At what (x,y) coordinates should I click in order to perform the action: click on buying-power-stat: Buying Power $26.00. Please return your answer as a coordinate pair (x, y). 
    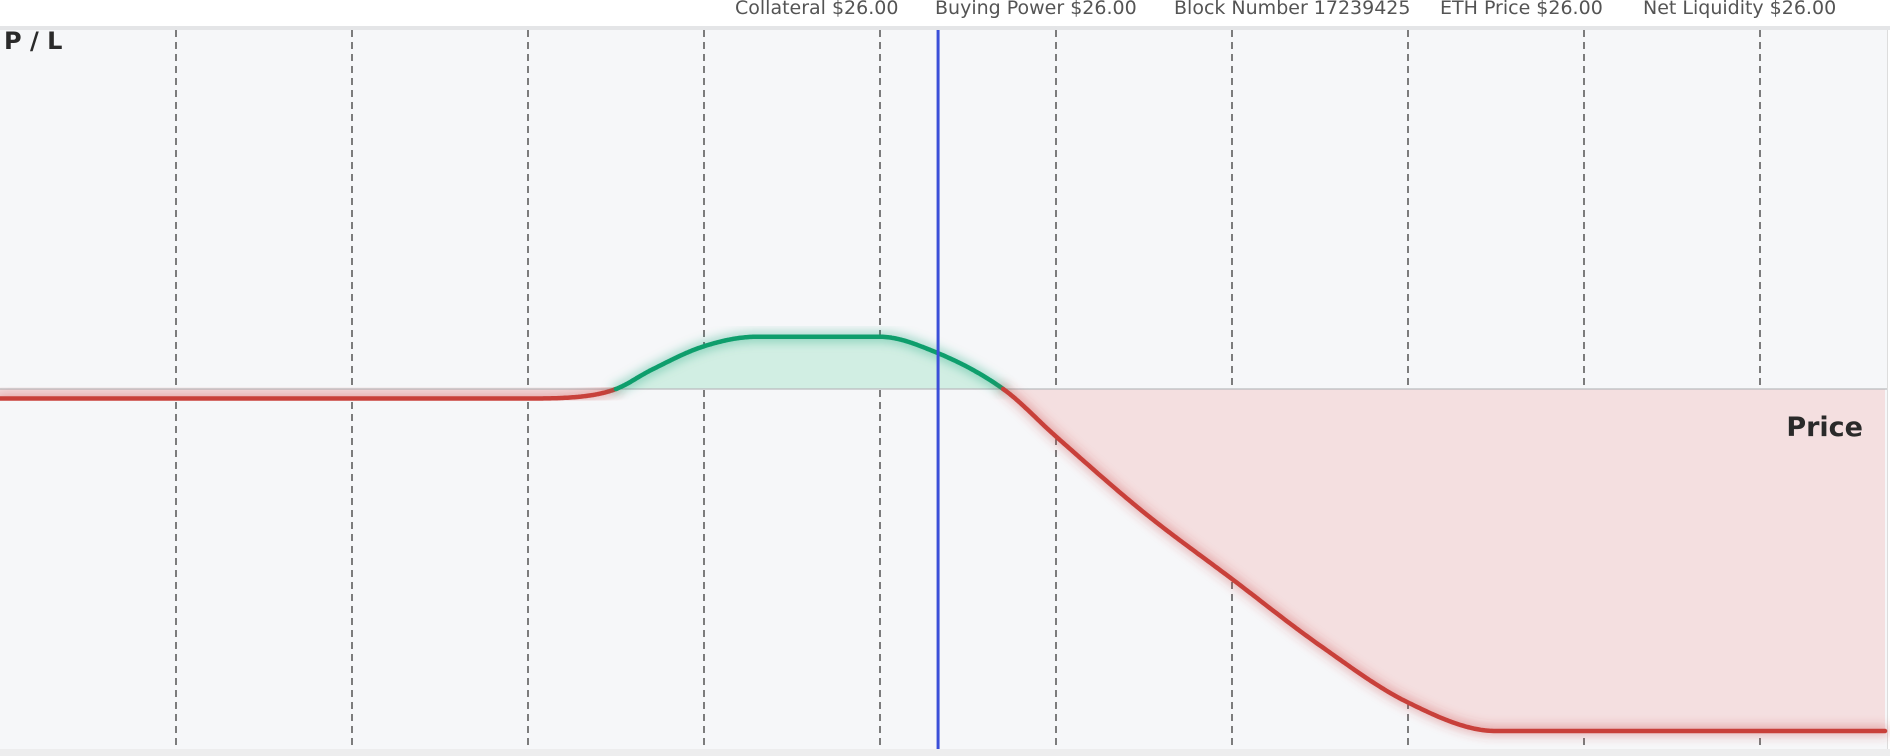
    Looking at the image, I should click on (1036, 9).